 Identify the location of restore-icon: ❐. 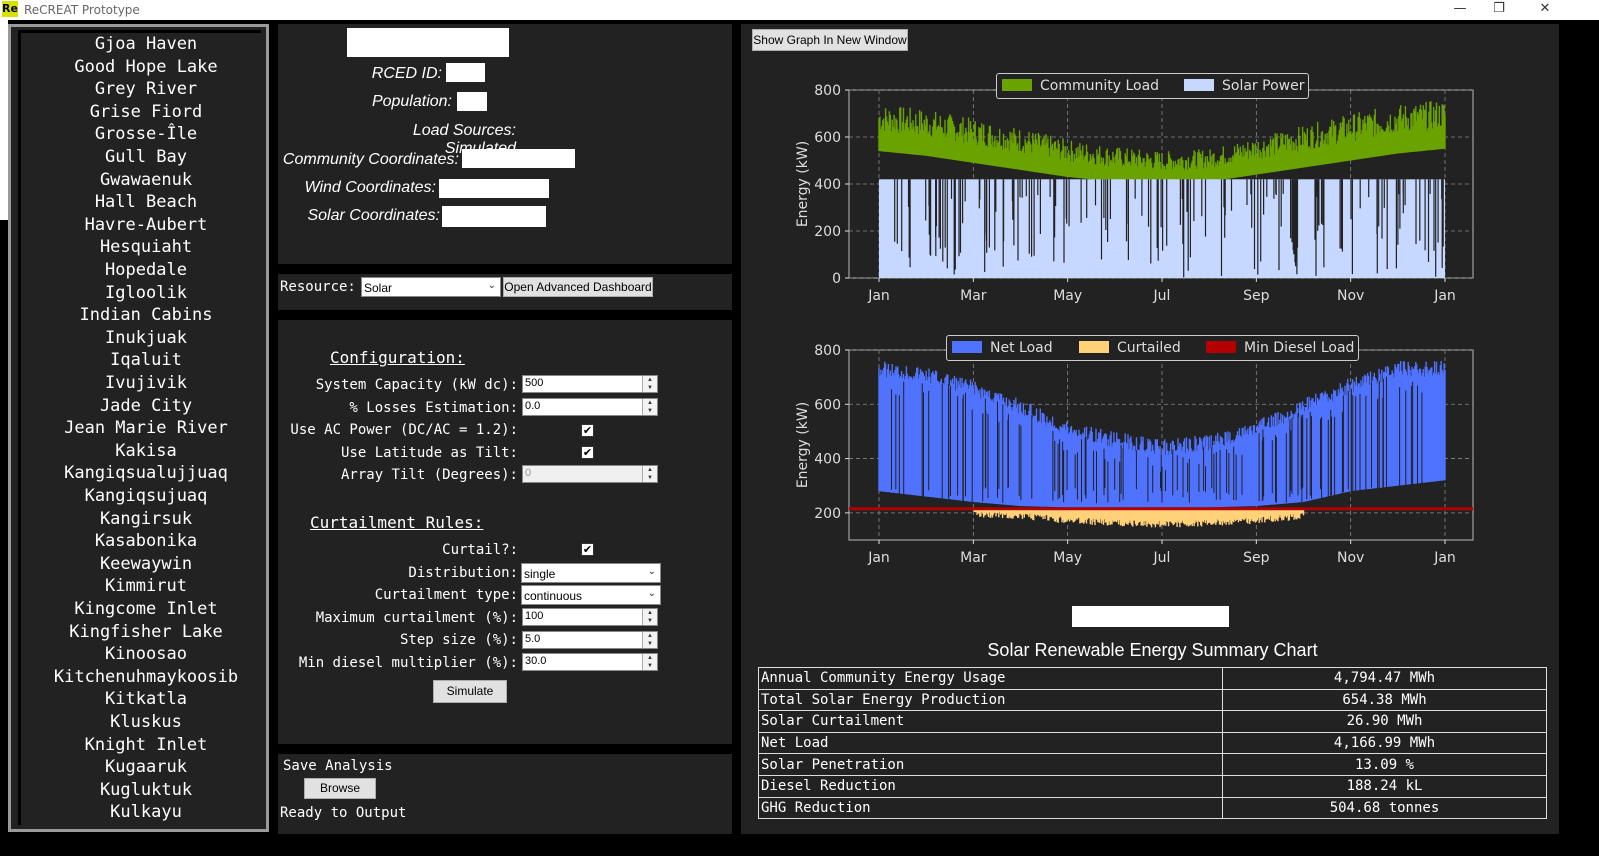
(1499, 8).